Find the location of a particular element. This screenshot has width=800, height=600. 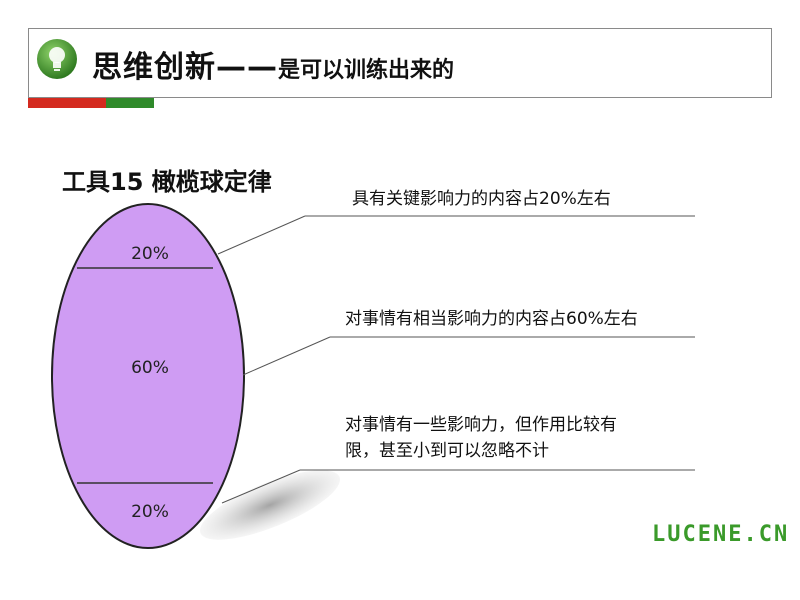

segment-label-top: 20% is located at coordinates (150, 254).